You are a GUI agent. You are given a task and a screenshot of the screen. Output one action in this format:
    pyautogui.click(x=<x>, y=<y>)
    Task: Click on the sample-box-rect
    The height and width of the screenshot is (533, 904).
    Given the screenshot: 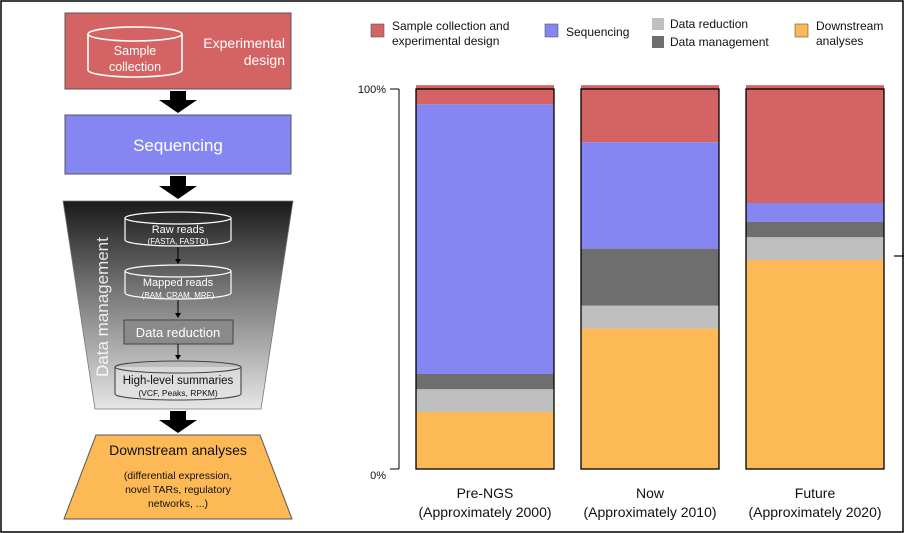 What is the action you would take?
    pyautogui.click(x=178, y=51)
    